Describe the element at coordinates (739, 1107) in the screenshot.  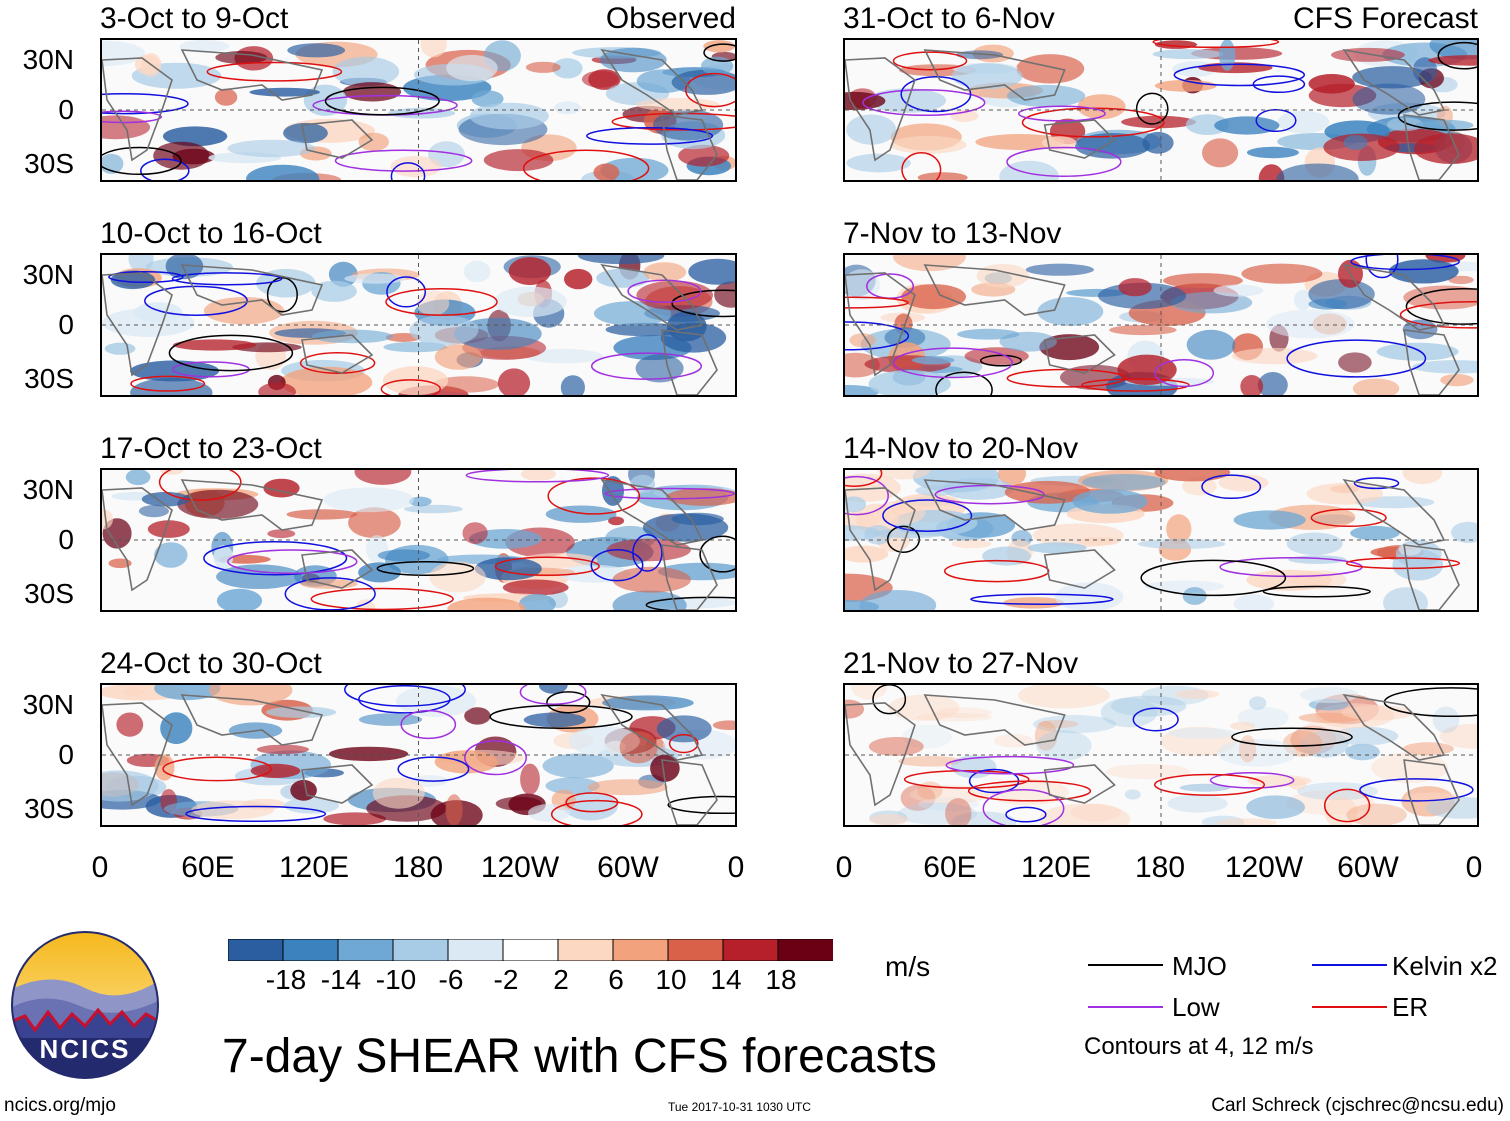
I see `footer-timestamp: Tue 2017-10-31 1030 UTC` at that location.